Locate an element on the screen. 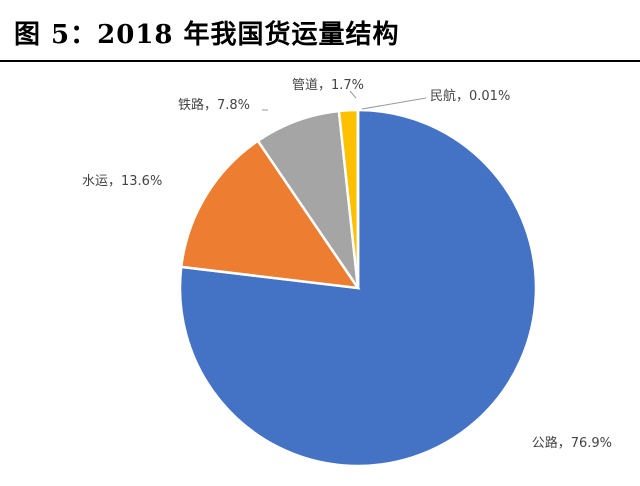 This screenshot has width=640, height=486. slice-label-5: 民航，0.01% is located at coordinates (470, 96).